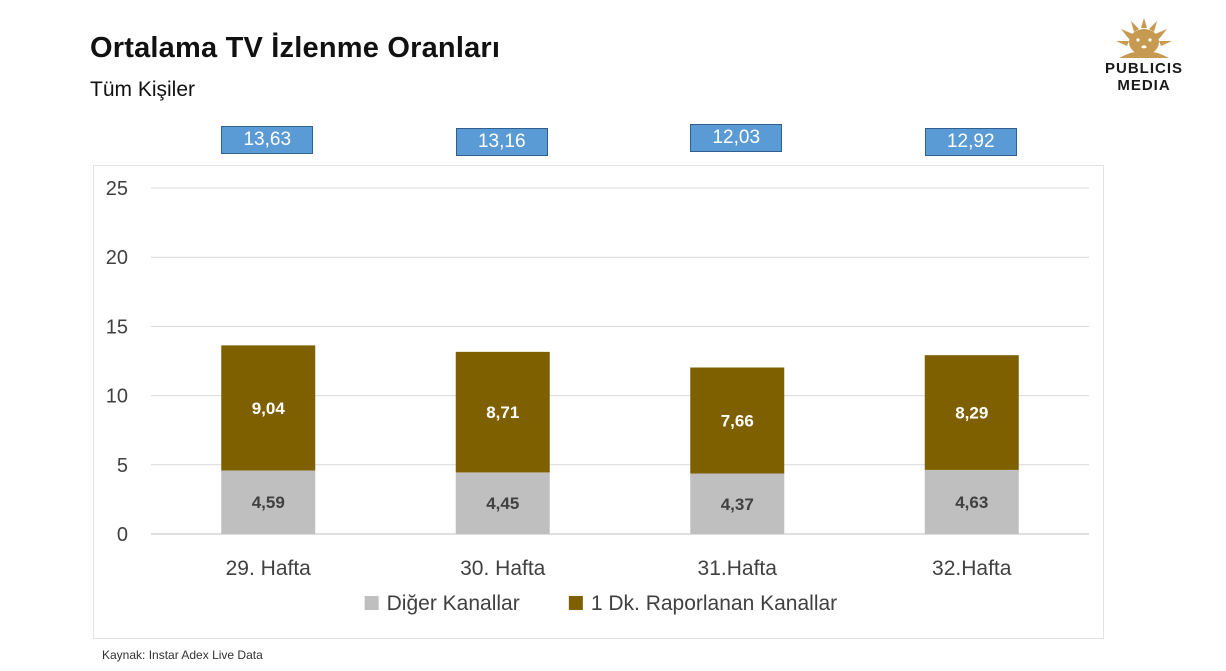 This screenshot has height=671, width=1226. I want to click on data-label: 4,45, so click(502, 503).